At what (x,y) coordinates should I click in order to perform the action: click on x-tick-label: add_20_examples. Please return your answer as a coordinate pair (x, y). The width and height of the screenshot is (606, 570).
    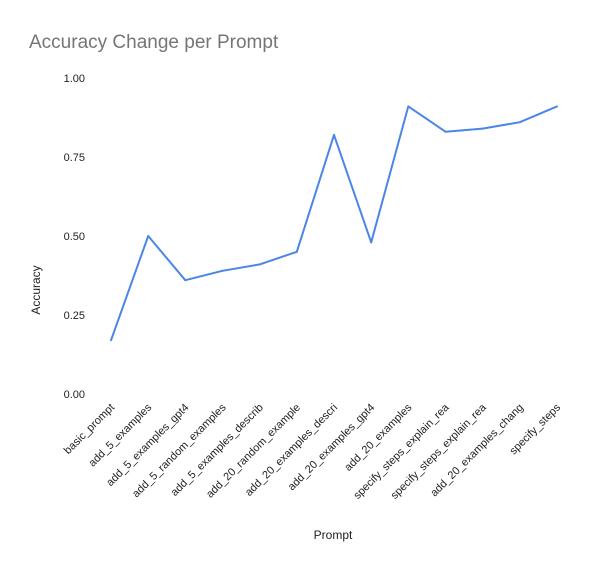
    Looking at the image, I should click on (378, 437).